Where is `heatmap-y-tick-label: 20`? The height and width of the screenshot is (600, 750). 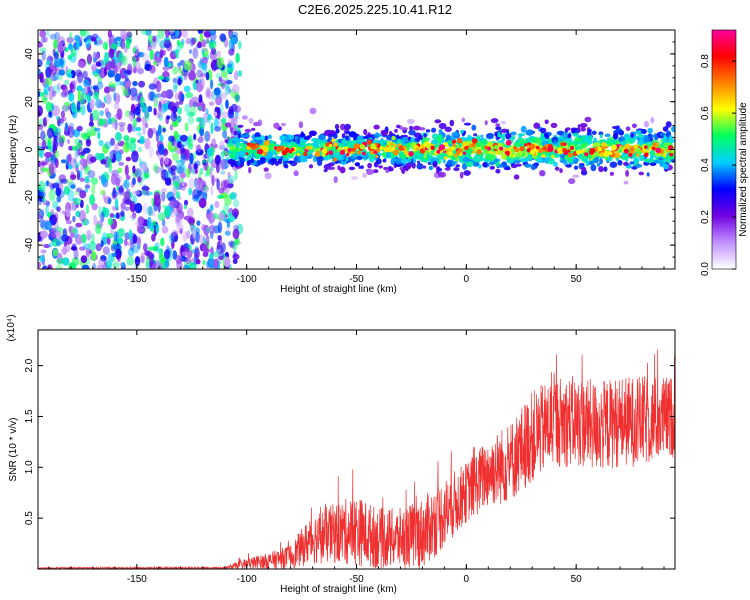 heatmap-y-tick-label: 20 is located at coordinates (29, 102).